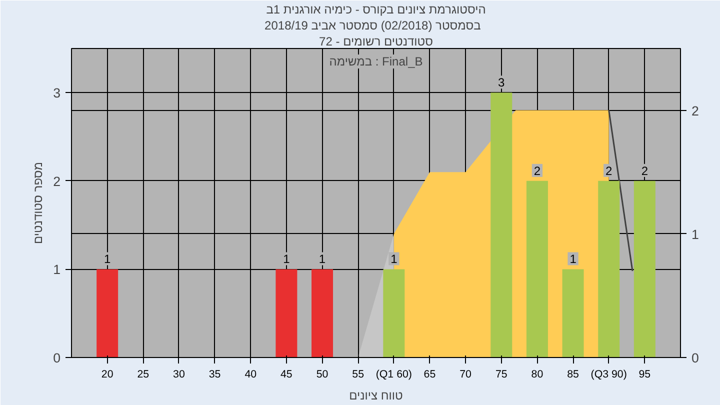 Image resolution: width=720 pixels, height=405 pixels. Describe the element at coordinates (695, 234) in the screenshot. I see `y2-tick-label: 1` at that location.